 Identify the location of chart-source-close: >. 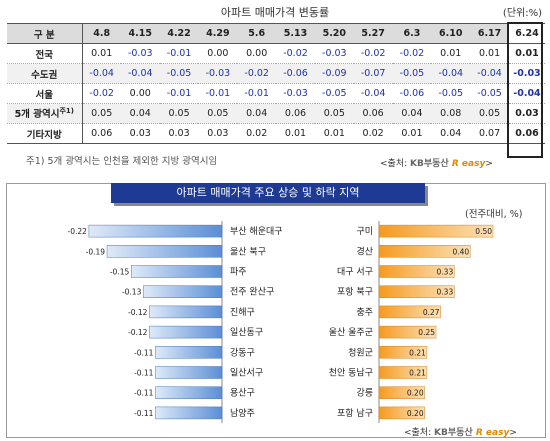
(513, 433).